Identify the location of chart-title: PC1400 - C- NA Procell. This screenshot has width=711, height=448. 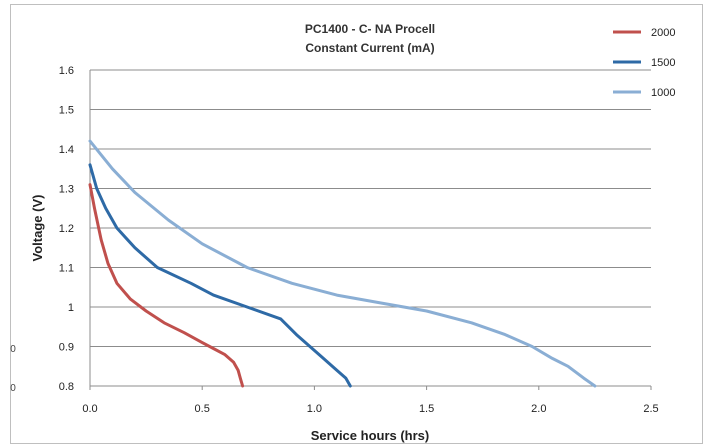
(370, 29).